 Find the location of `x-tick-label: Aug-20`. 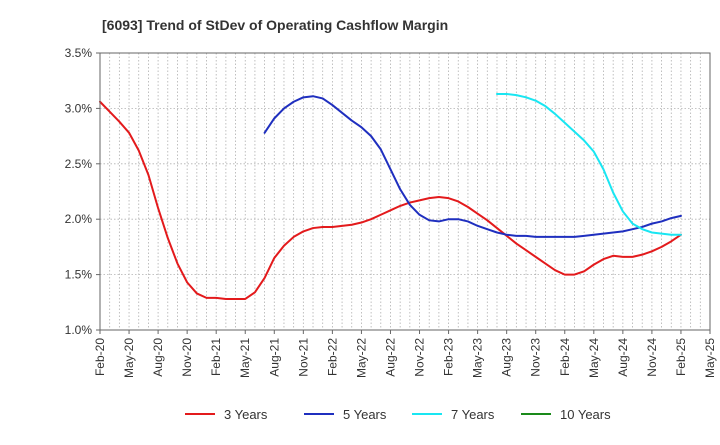

x-tick-label: Aug-20 is located at coordinates (158, 357).